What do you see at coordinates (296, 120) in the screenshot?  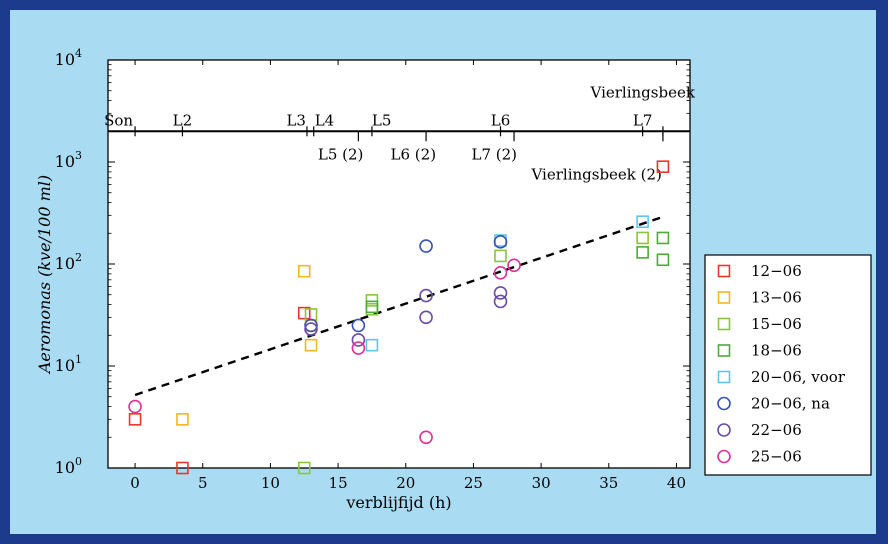 I see `location-label: L3` at bounding box center [296, 120].